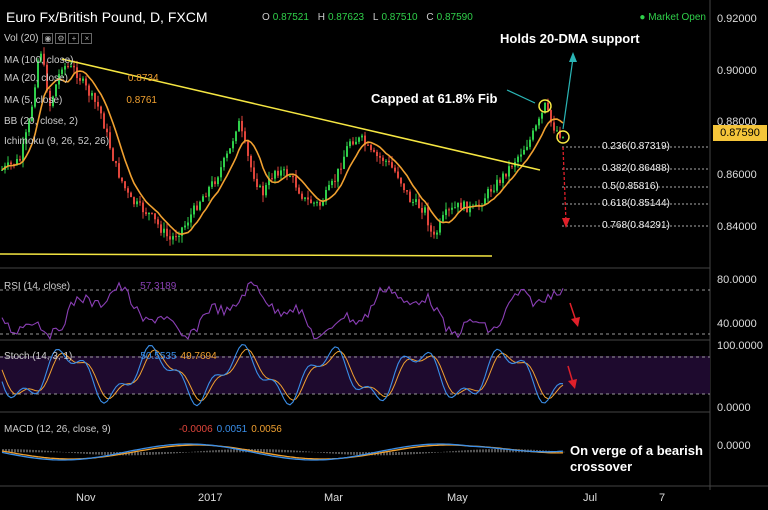  I want to click on ma20-indicator: MA (20, close) 0.8734, so click(81, 78).